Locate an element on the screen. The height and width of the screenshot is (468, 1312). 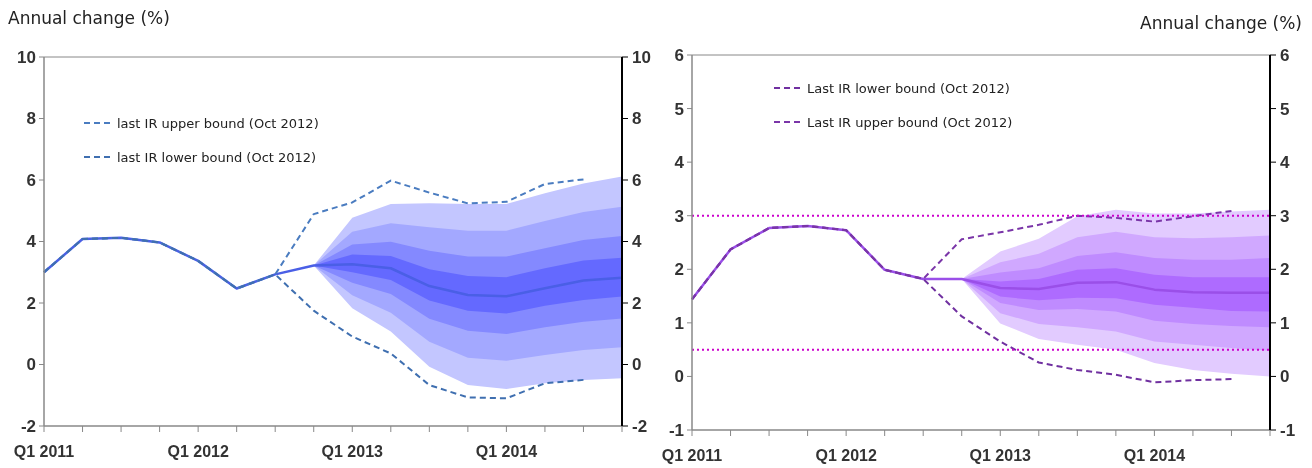
y2-tick-label: -2 is located at coordinates (640, 426).